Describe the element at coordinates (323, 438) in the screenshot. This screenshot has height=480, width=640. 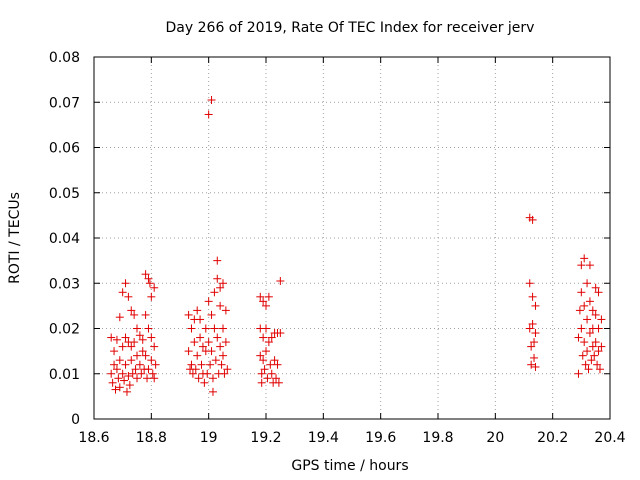
I see `x-tick-label: 19.4` at that location.